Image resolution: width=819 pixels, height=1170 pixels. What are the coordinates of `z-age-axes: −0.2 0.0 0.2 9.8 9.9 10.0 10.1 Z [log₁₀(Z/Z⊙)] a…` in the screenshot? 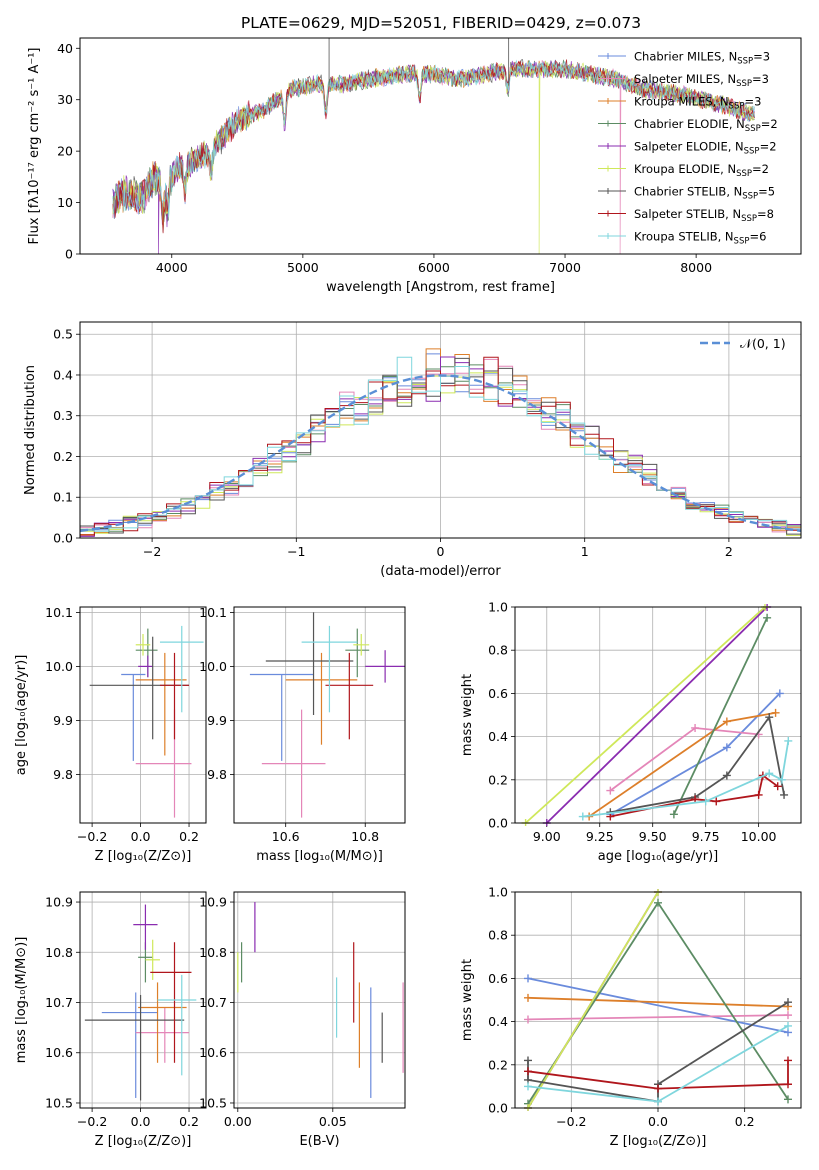 It's located at (110, 734).